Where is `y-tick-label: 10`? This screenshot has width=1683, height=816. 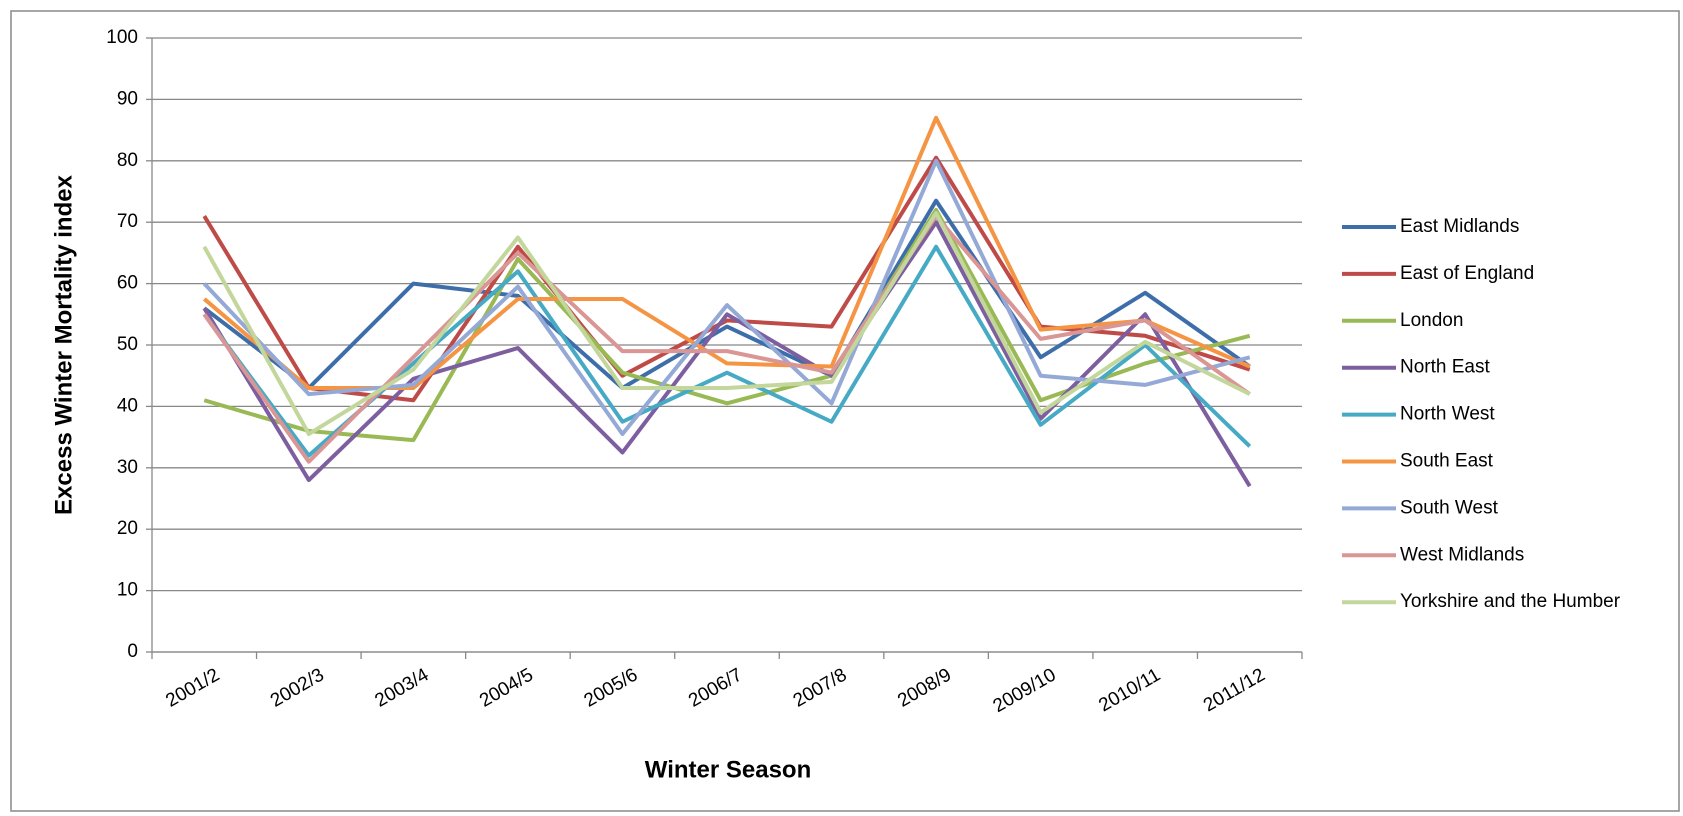
y-tick-label: 10 is located at coordinates (127, 590).